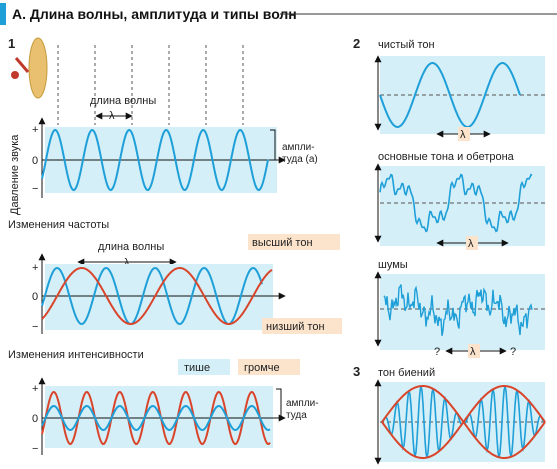  I want to click on panel1-wavelength-label: длина волны, so click(123, 101).